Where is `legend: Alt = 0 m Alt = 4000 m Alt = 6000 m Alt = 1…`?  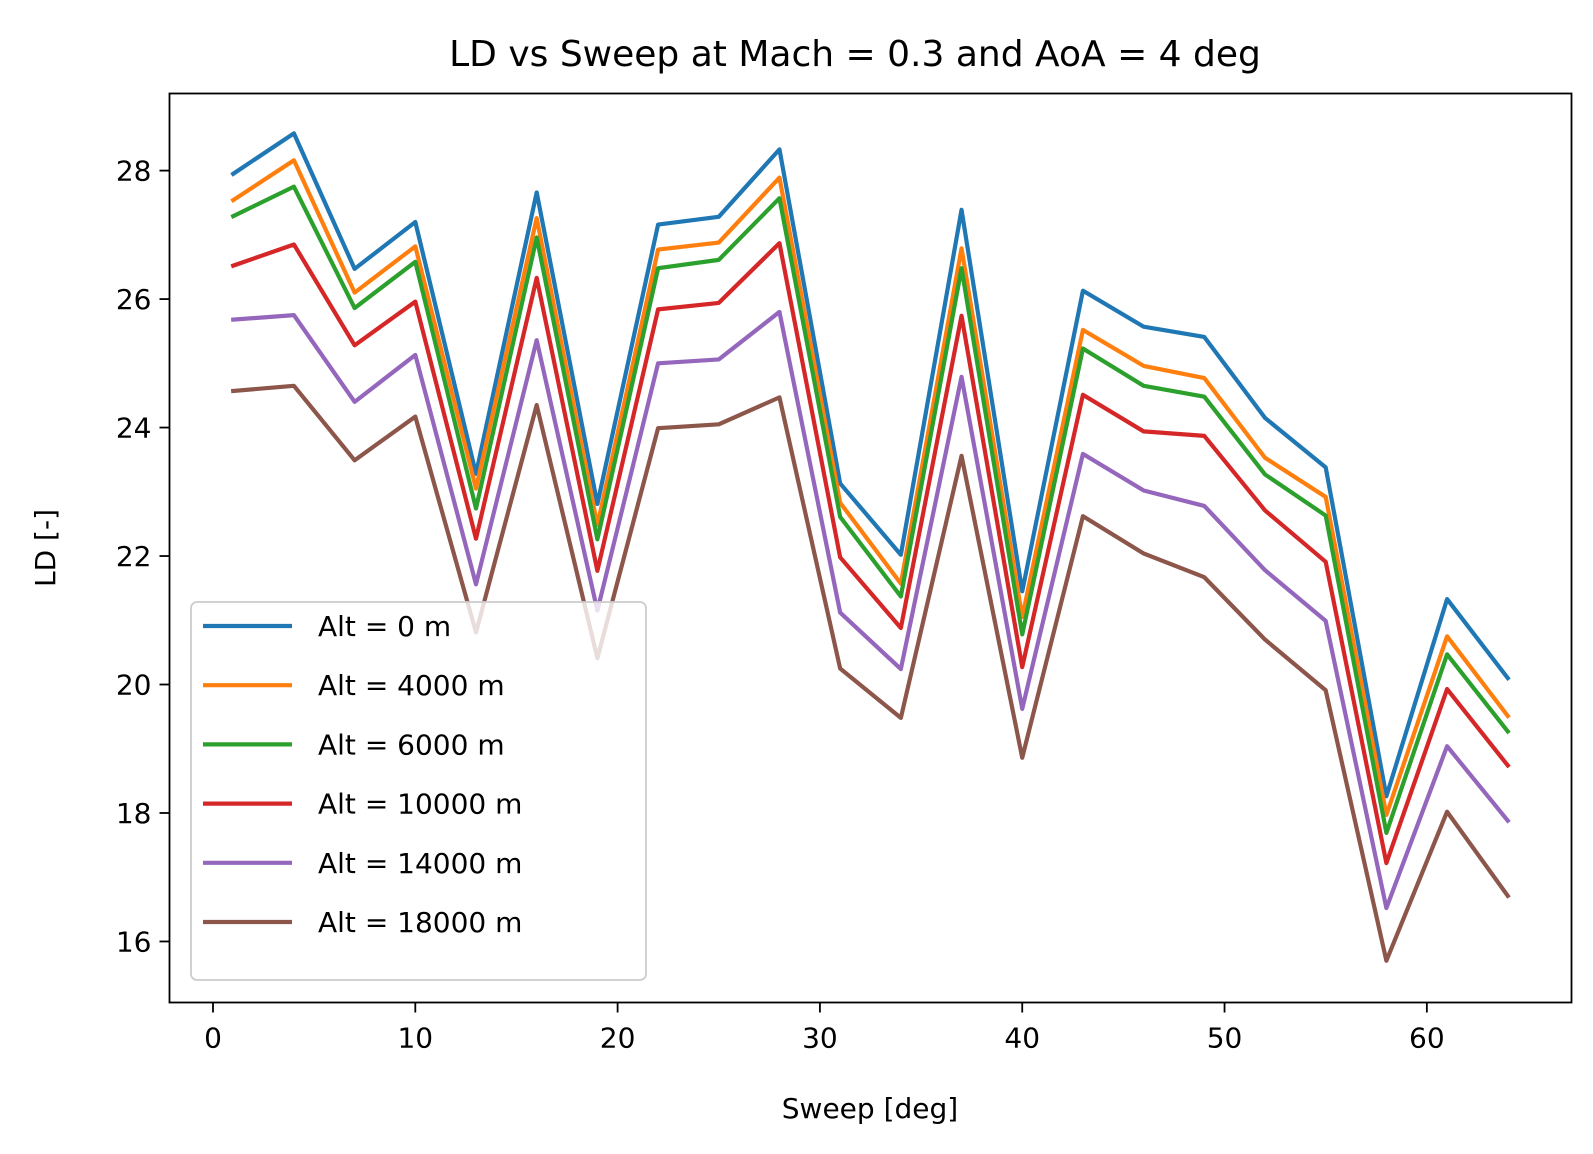
legend: Alt = 0 m Alt = 4000 m Alt = 6000 m Alt = 1… is located at coordinates (418, 791).